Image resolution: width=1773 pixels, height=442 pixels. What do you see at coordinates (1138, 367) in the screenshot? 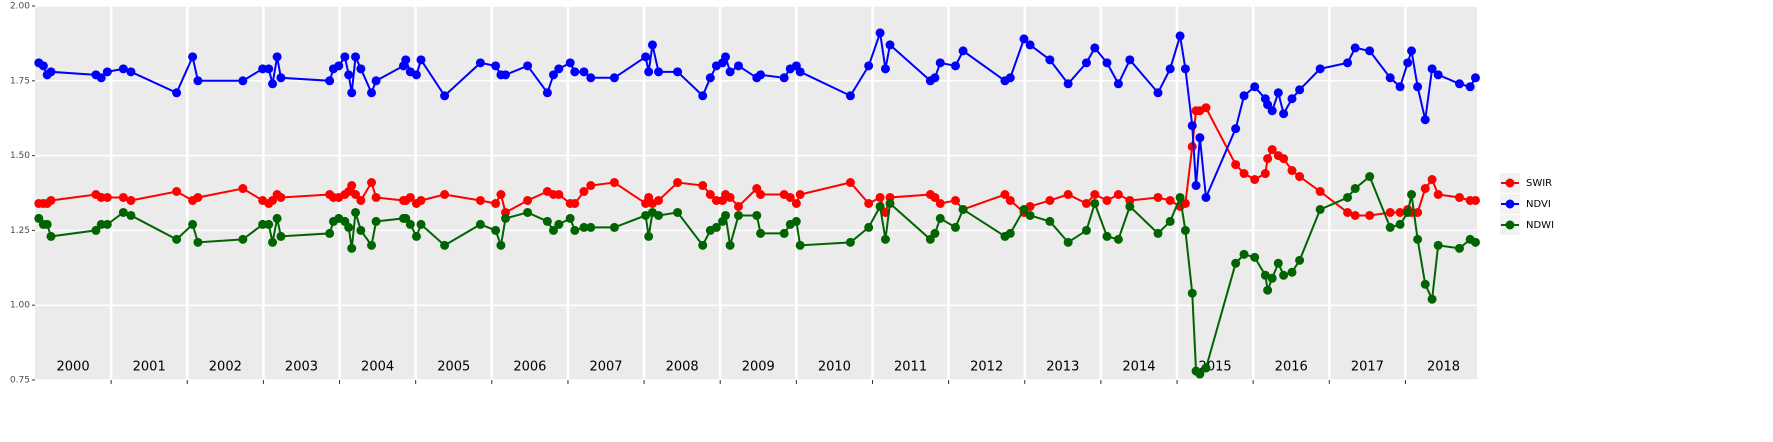
I see `year-label: 2014` at bounding box center [1138, 367].